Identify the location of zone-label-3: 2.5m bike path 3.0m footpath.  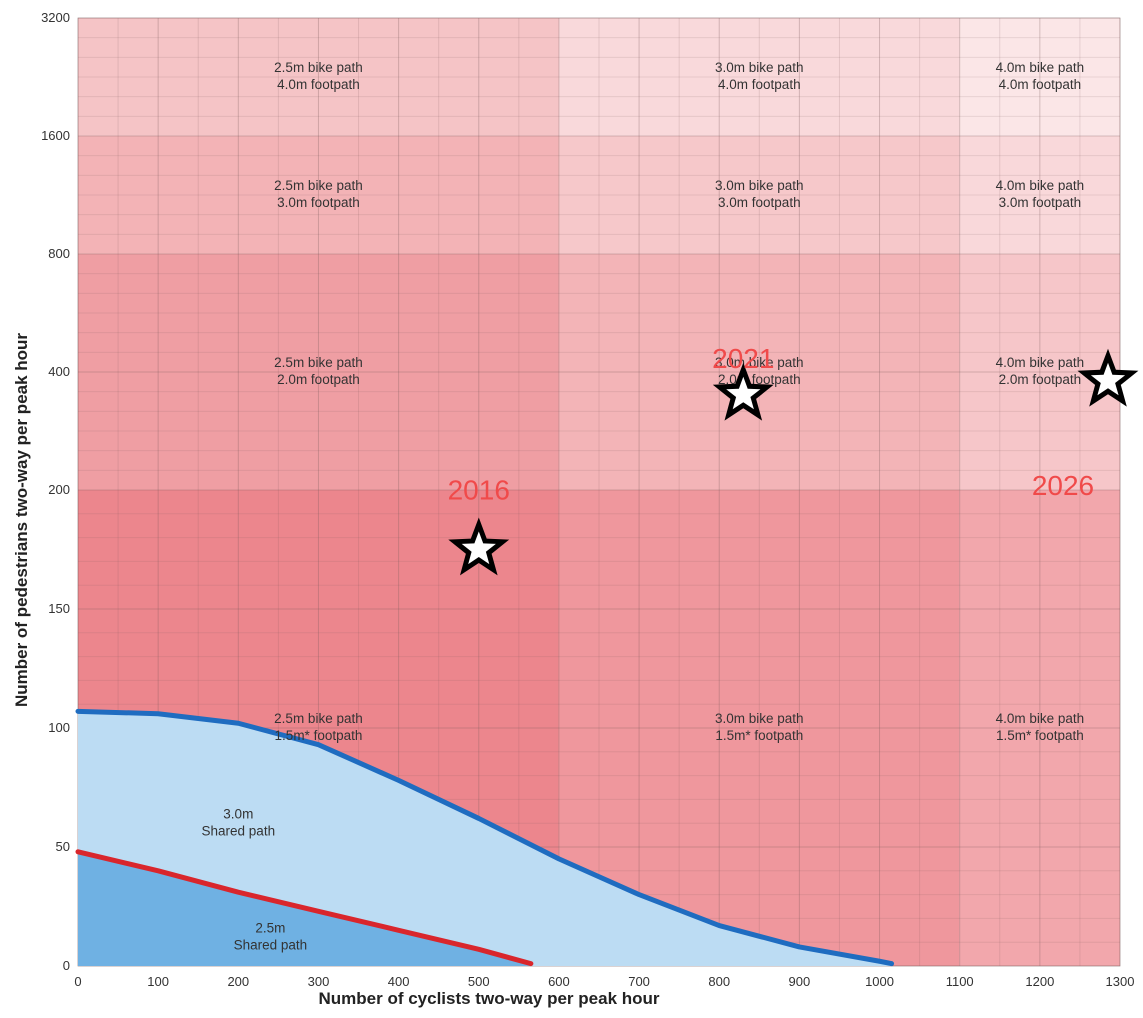
(318, 194).